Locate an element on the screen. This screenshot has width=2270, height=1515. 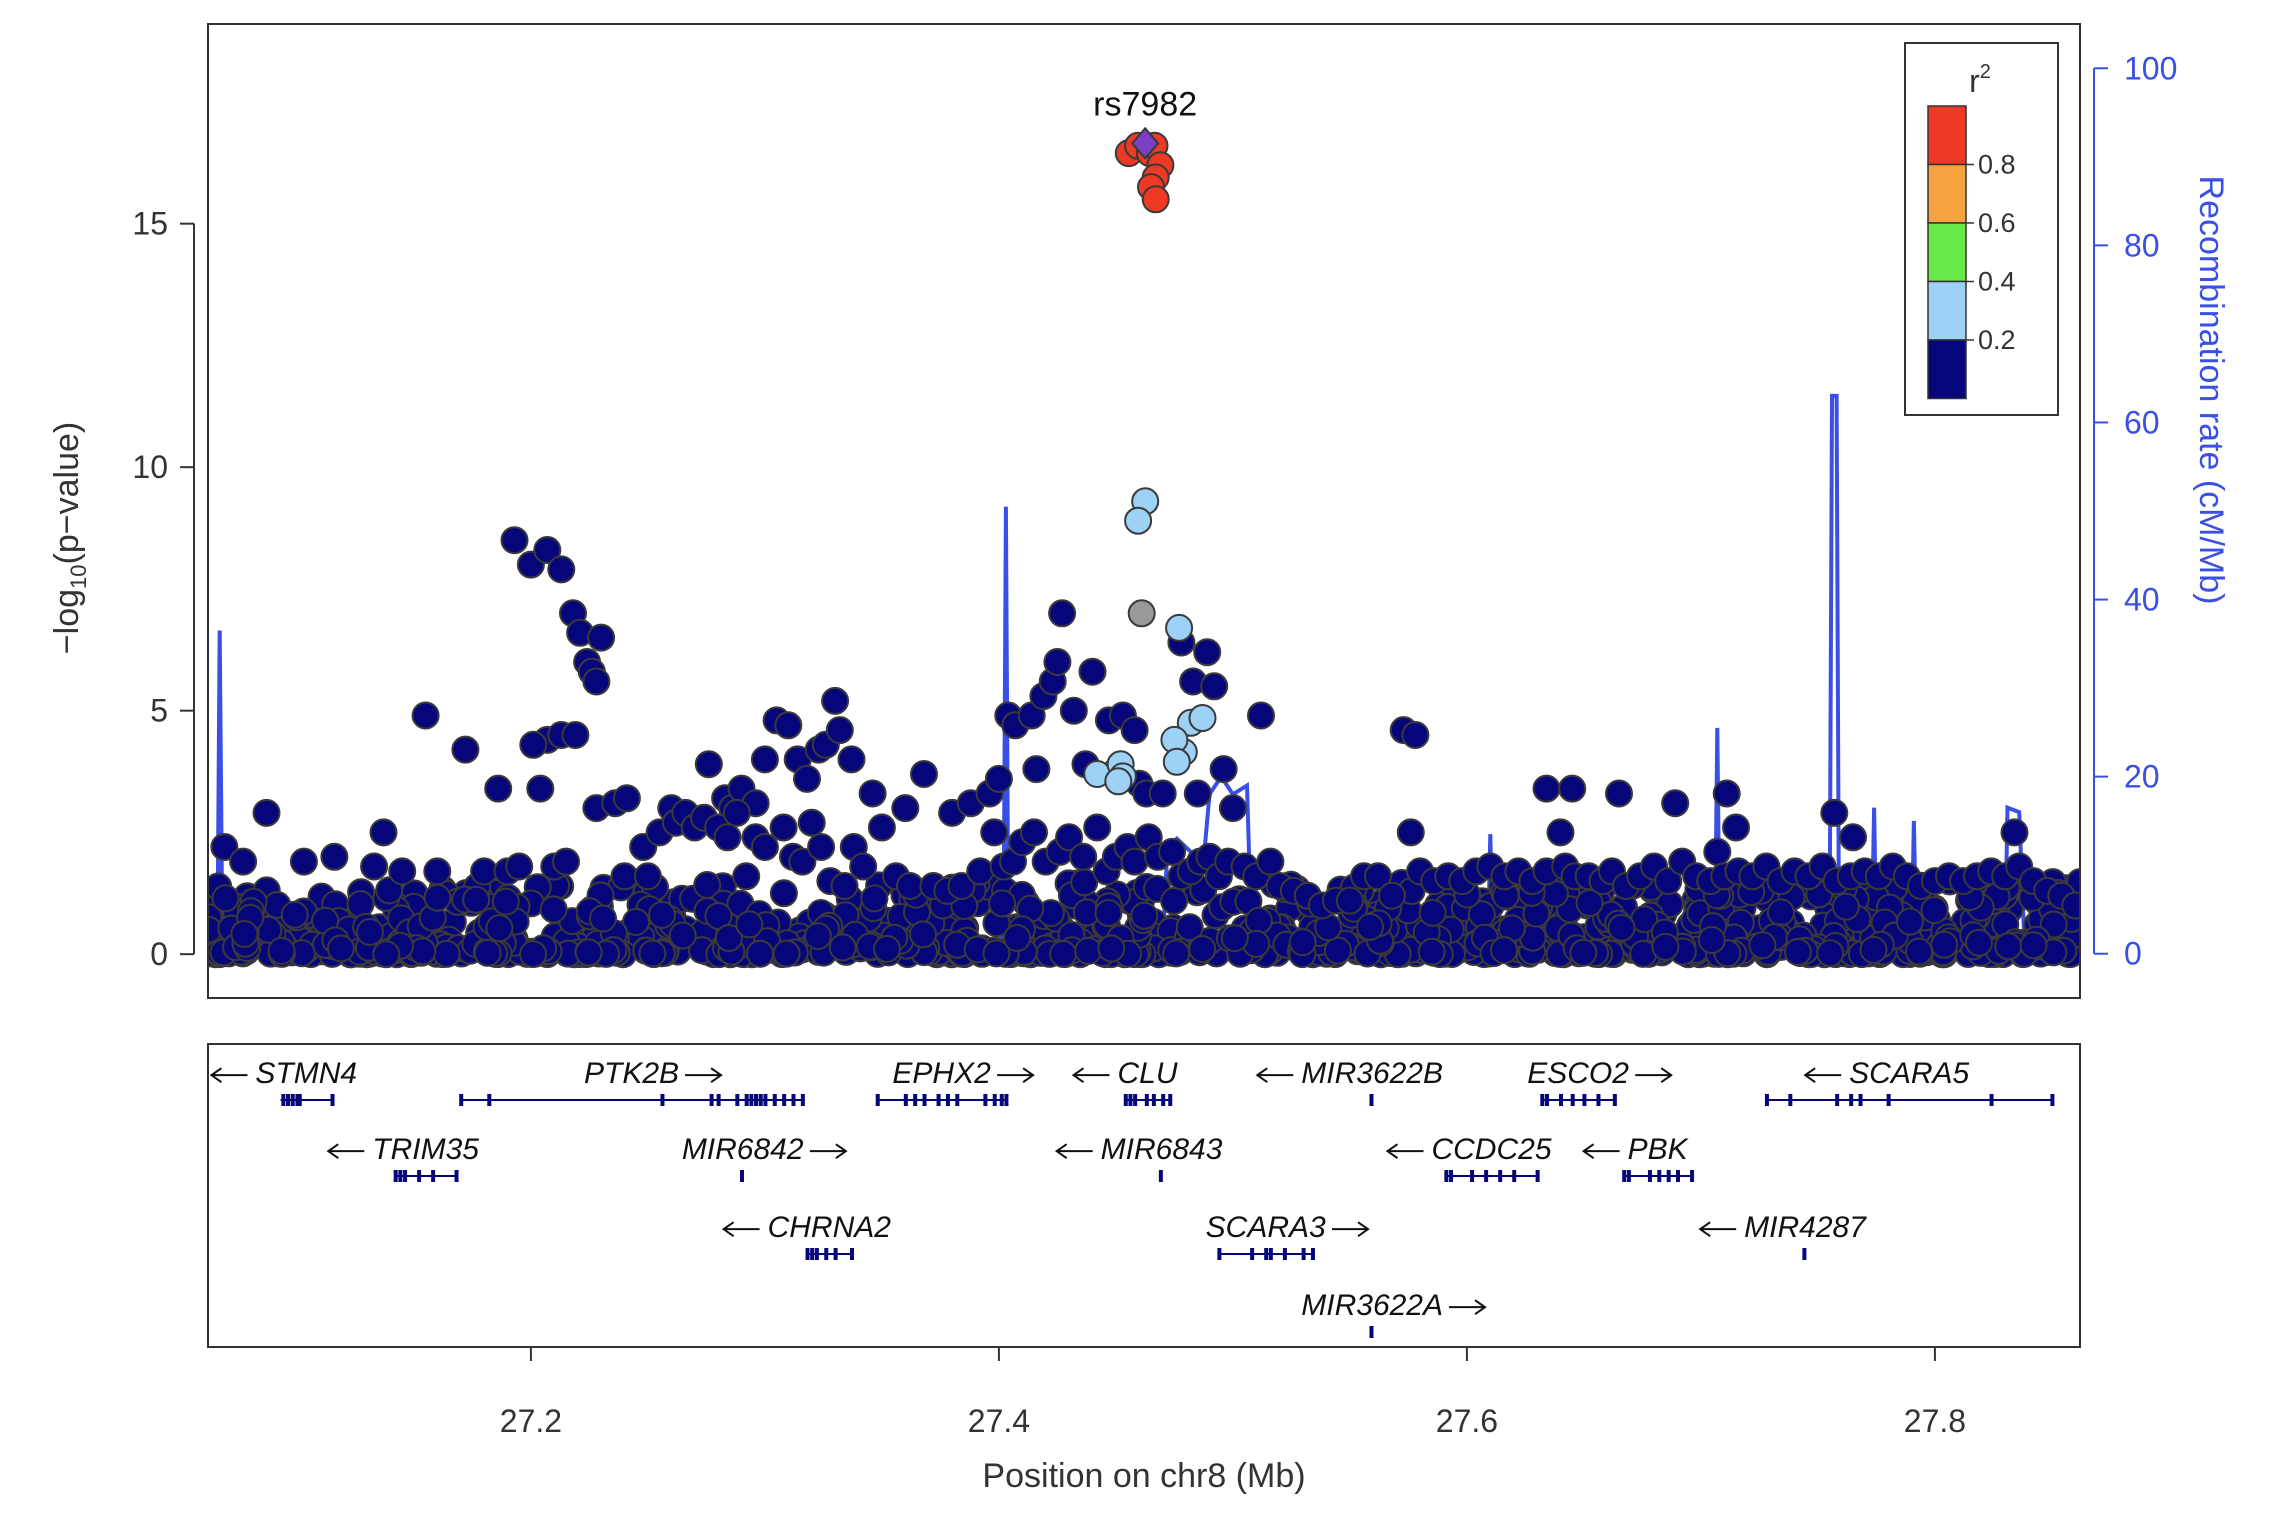
gene-clu: CLU is located at coordinates (1124, 1081).